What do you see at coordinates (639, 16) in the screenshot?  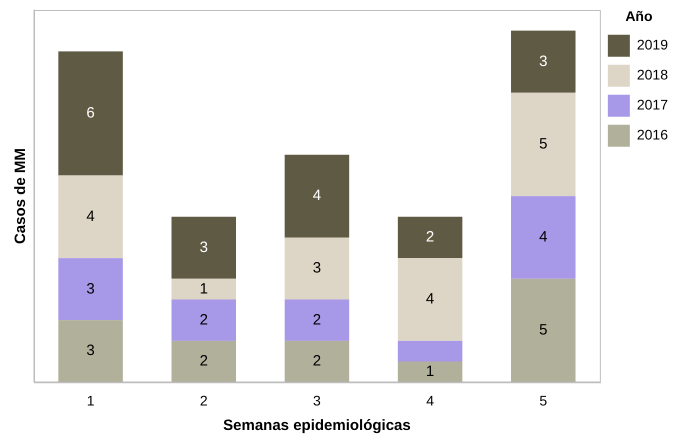 I see `legend-title: Año` at bounding box center [639, 16].